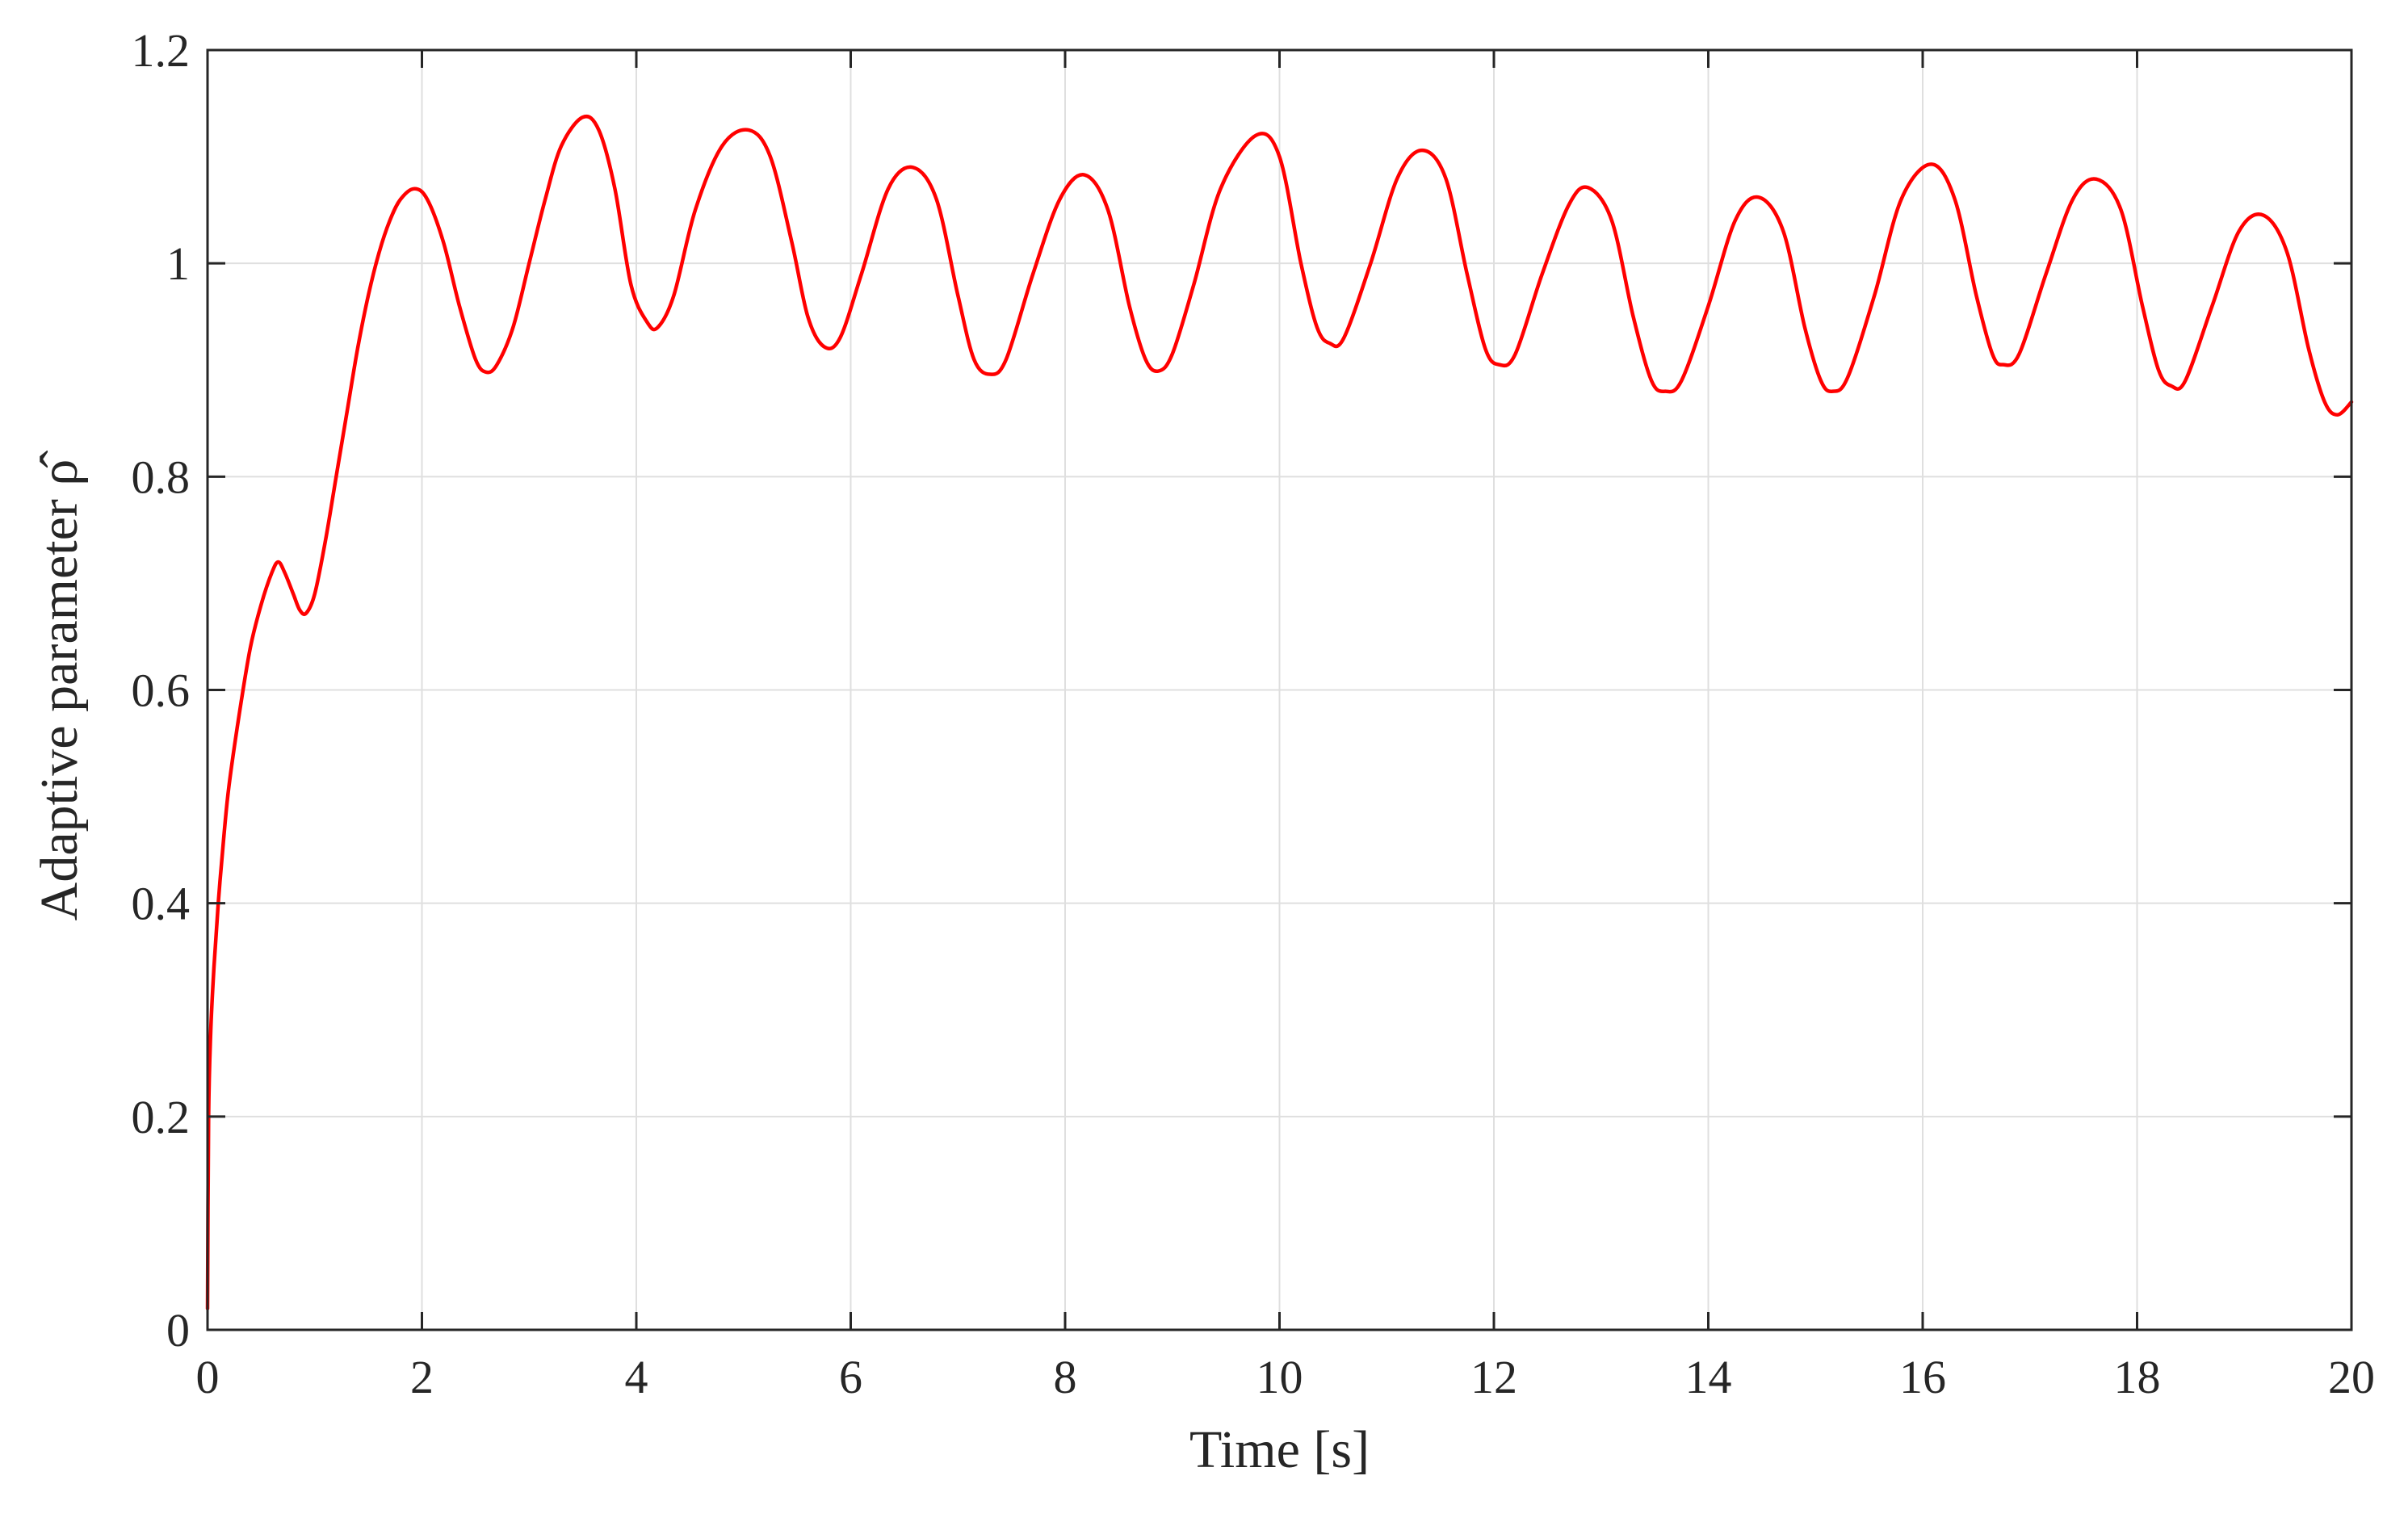  What do you see at coordinates (178, 263) in the screenshot?
I see `y-tick-label: 1` at bounding box center [178, 263].